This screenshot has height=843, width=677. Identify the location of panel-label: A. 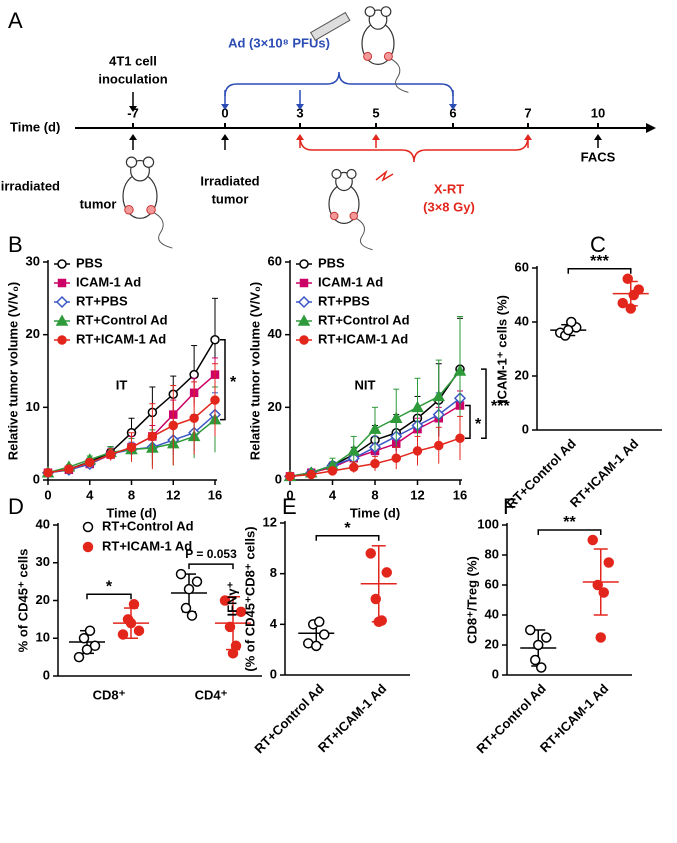
(15, 20).